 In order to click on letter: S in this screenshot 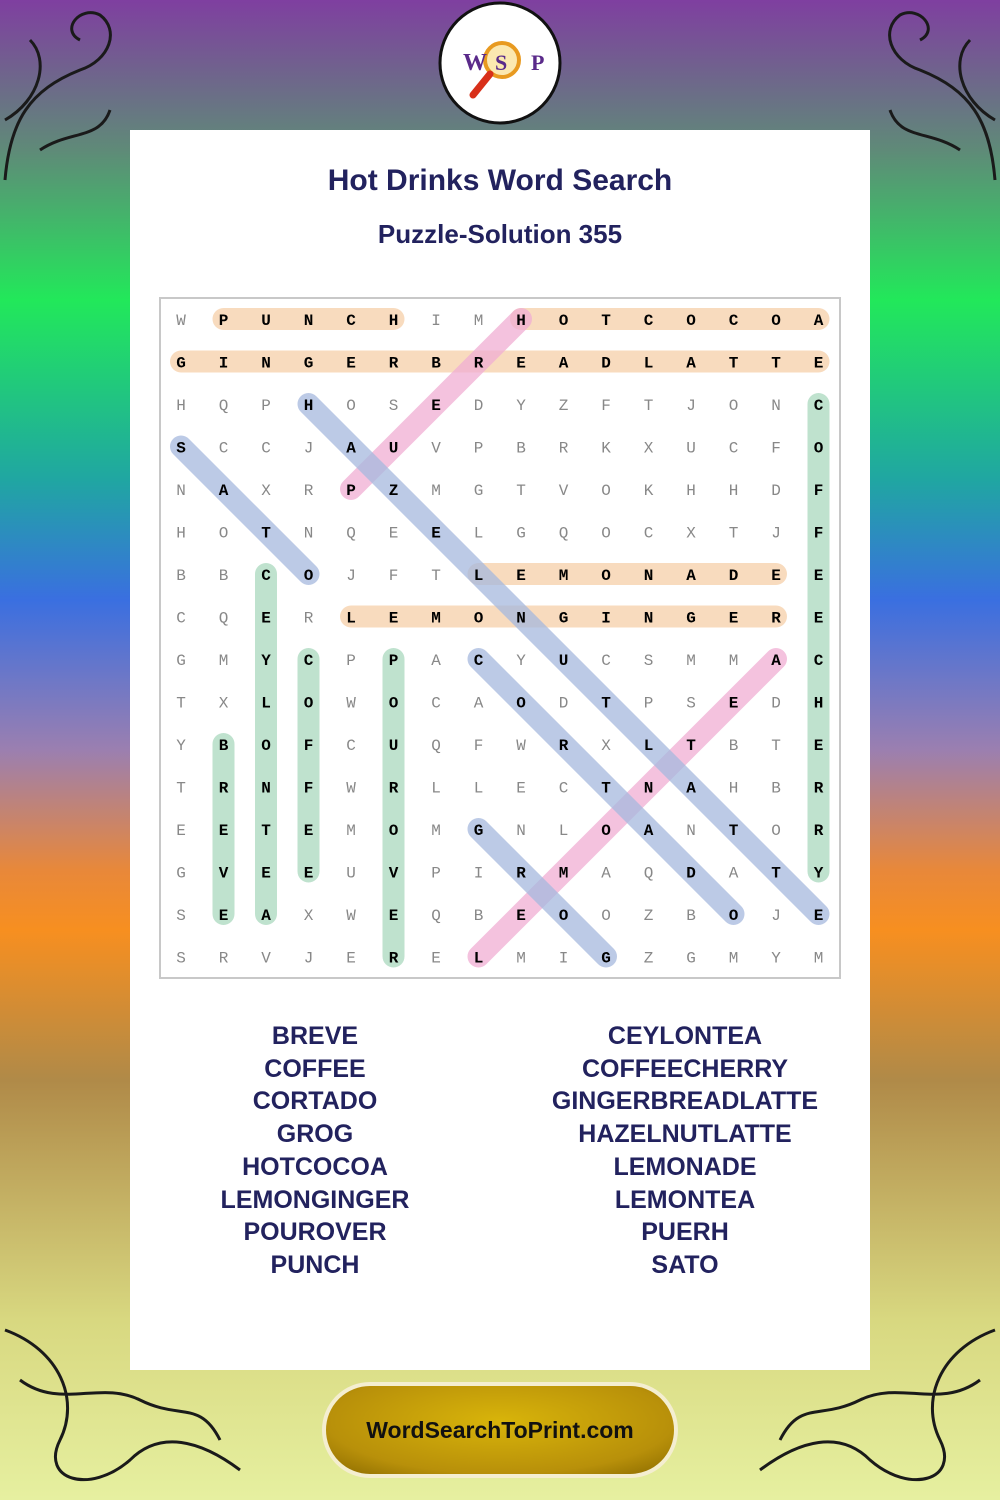, I will do `click(181, 959)`.